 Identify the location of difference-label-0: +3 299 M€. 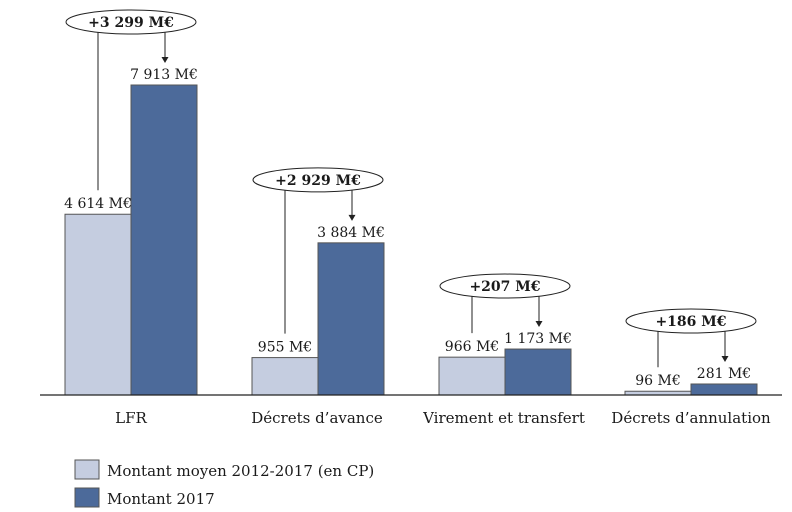
(131, 23).